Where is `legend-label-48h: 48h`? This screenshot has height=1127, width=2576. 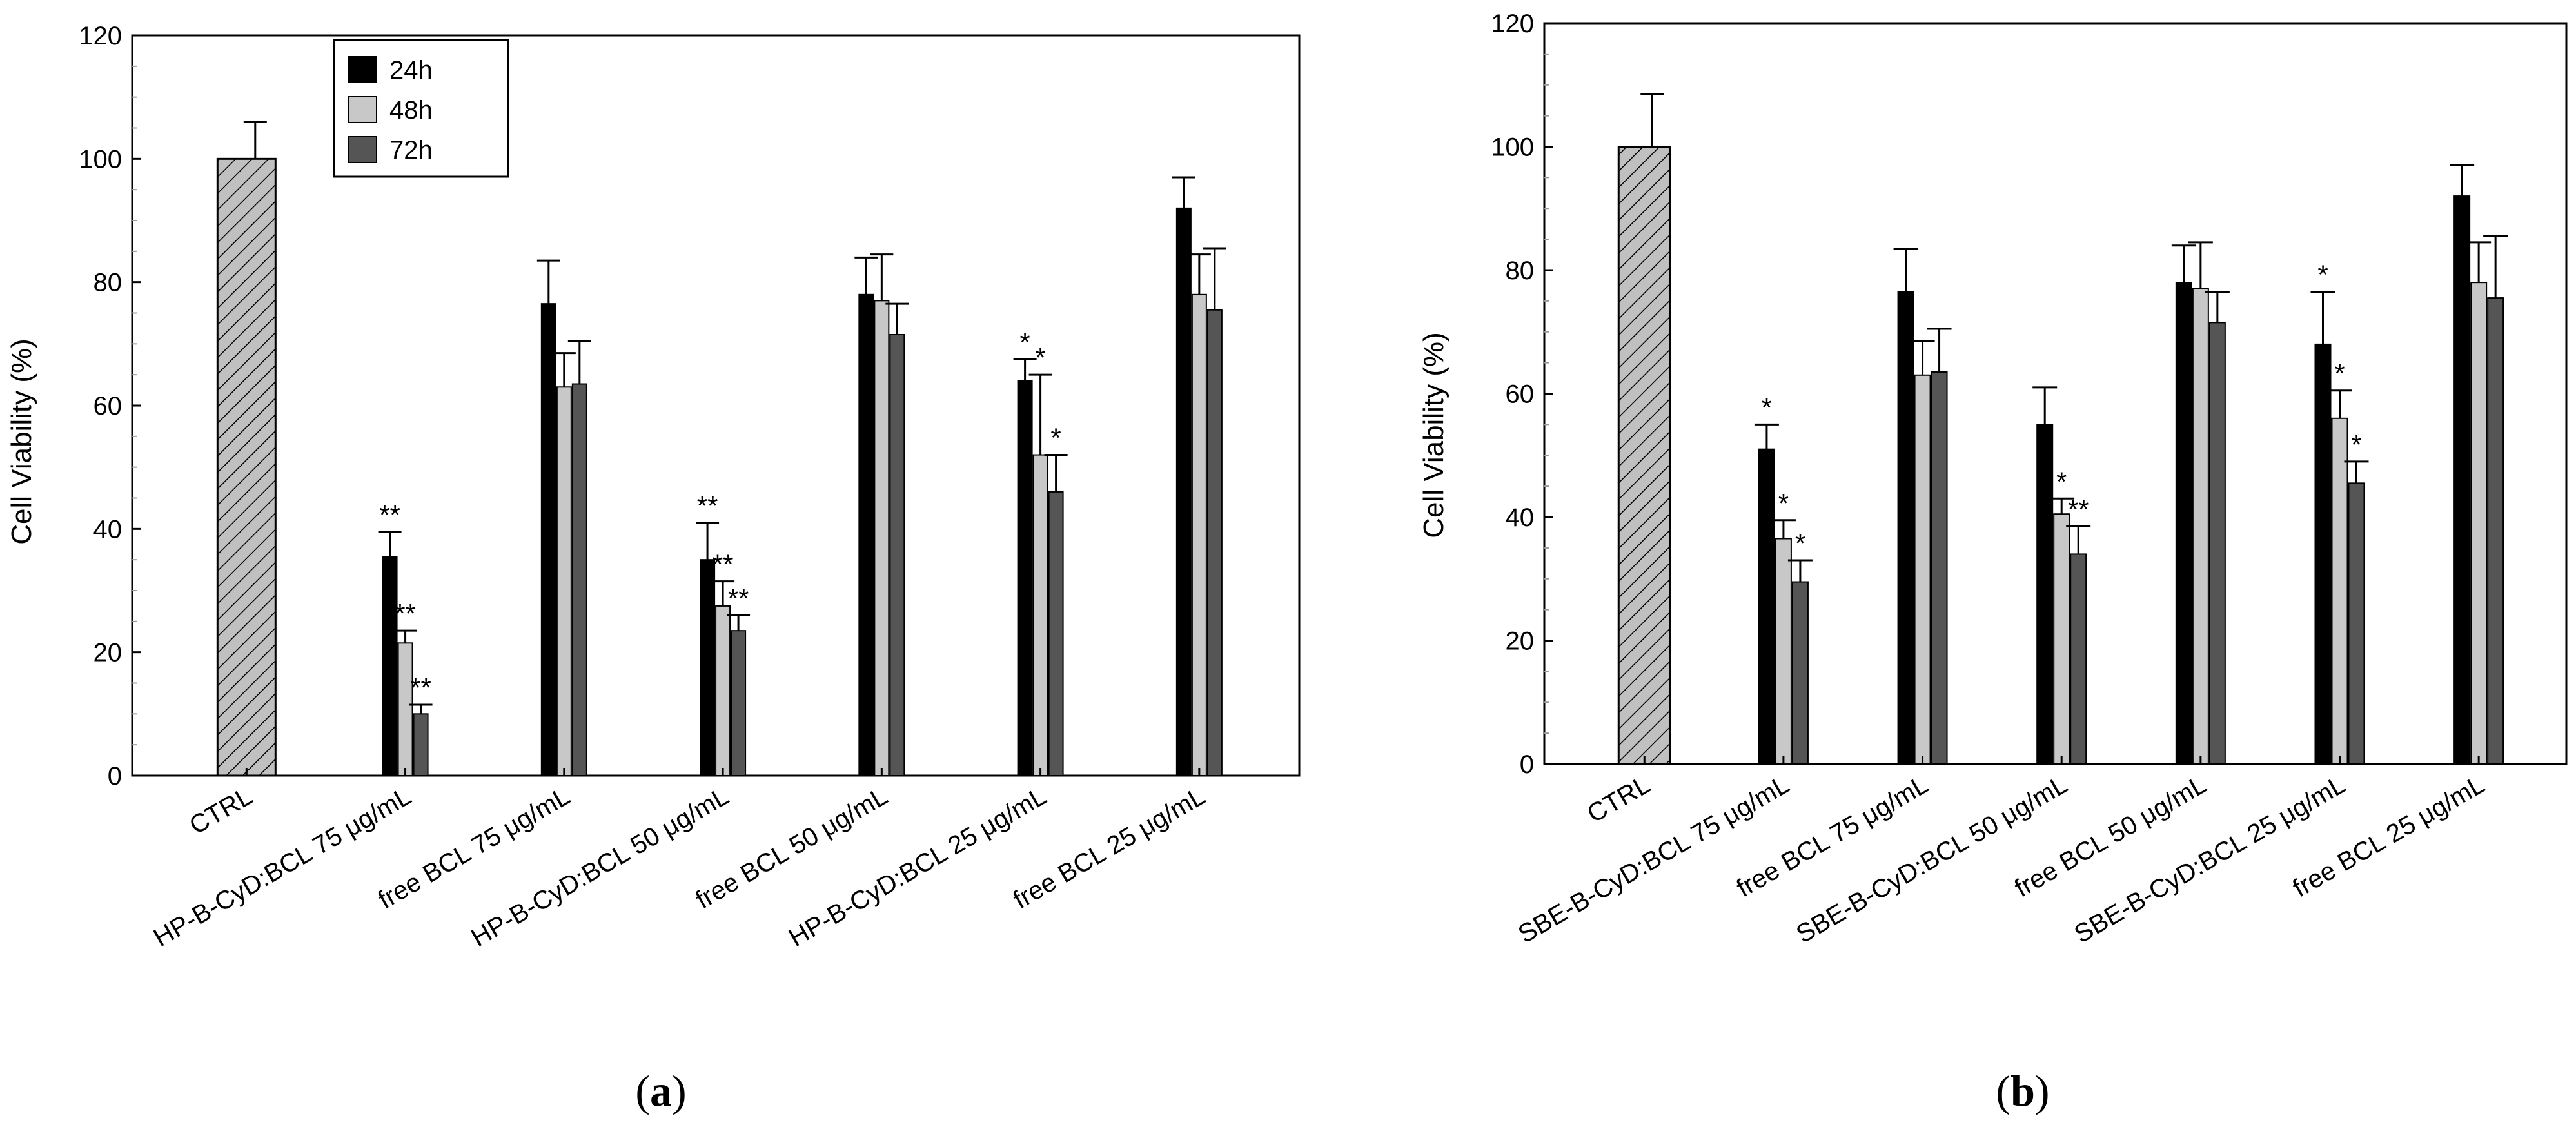 legend-label-48h: 48h is located at coordinates (411, 110).